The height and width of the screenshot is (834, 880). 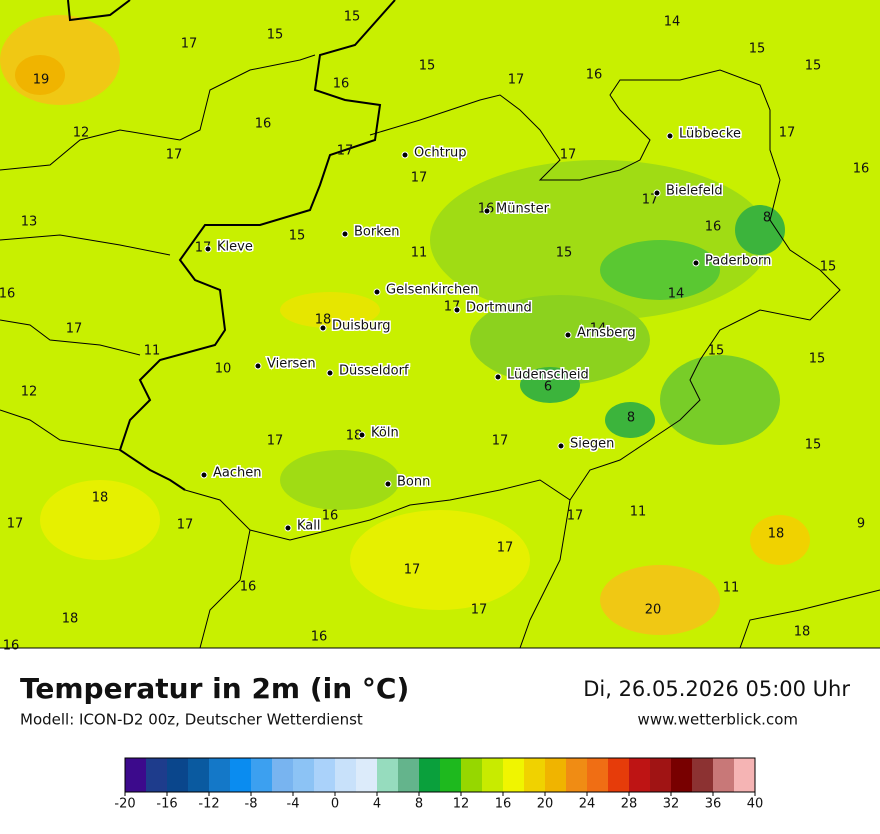 What do you see at coordinates (29, 222) in the screenshot?
I see `temperature-label: 13` at bounding box center [29, 222].